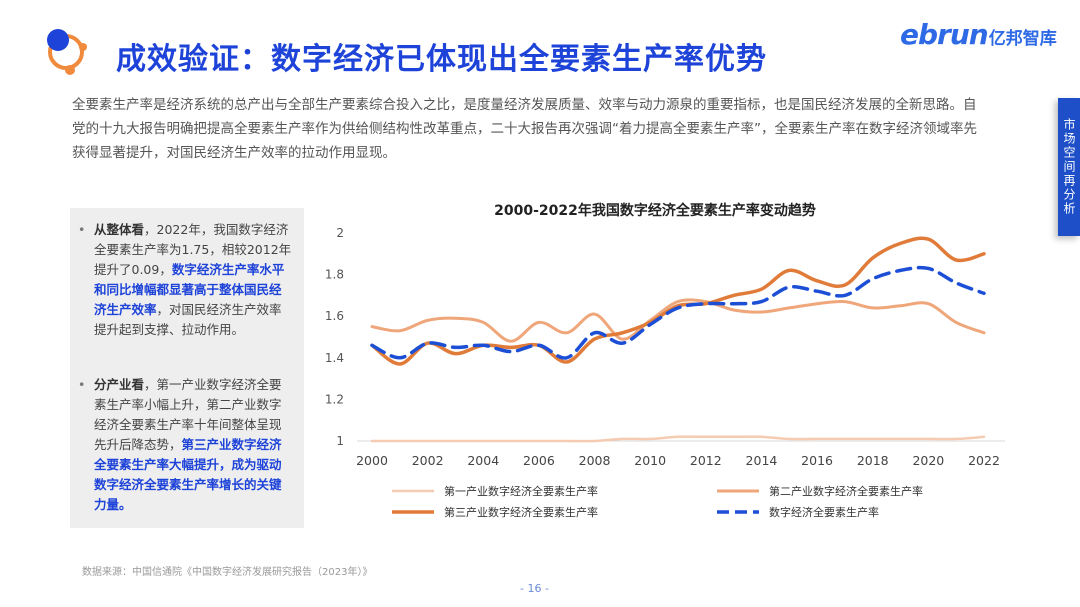 Image resolution: width=1080 pixels, height=607 pixels. I want to click on bullet-lead: 从整体看, so click(119, 229).